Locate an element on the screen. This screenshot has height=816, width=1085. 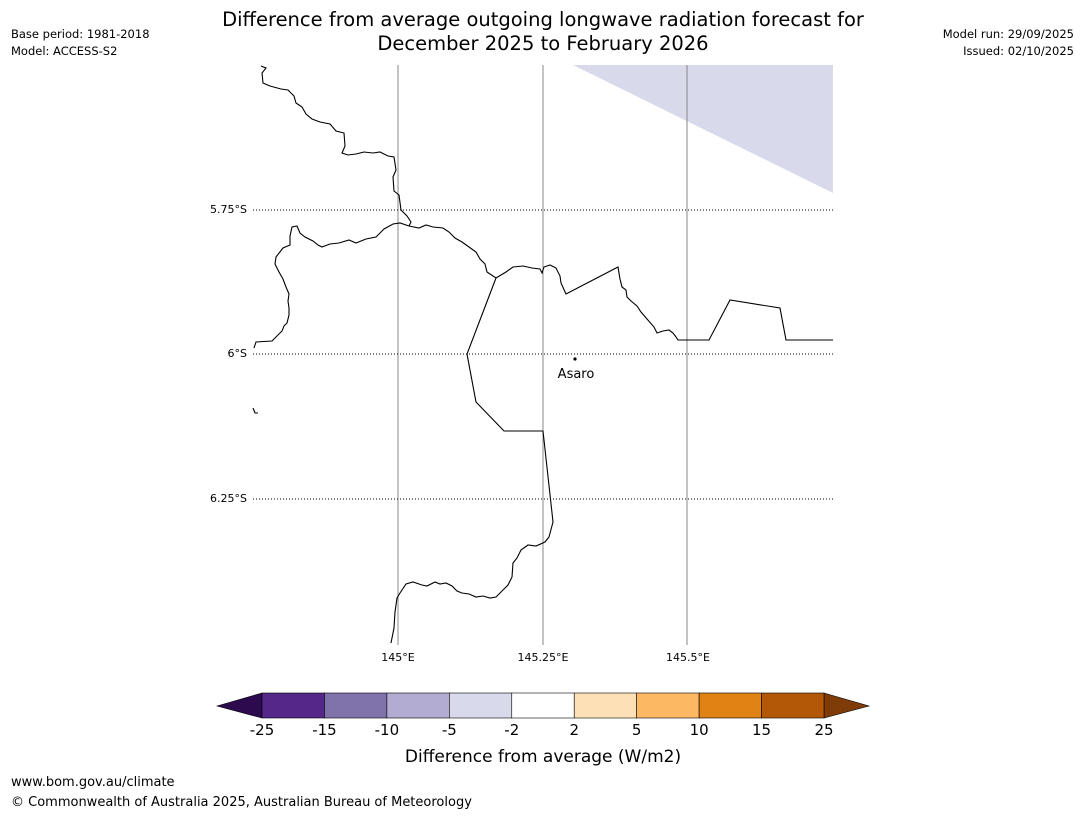
place-label-asaro: Asaro is located at coordinates (576, 374).